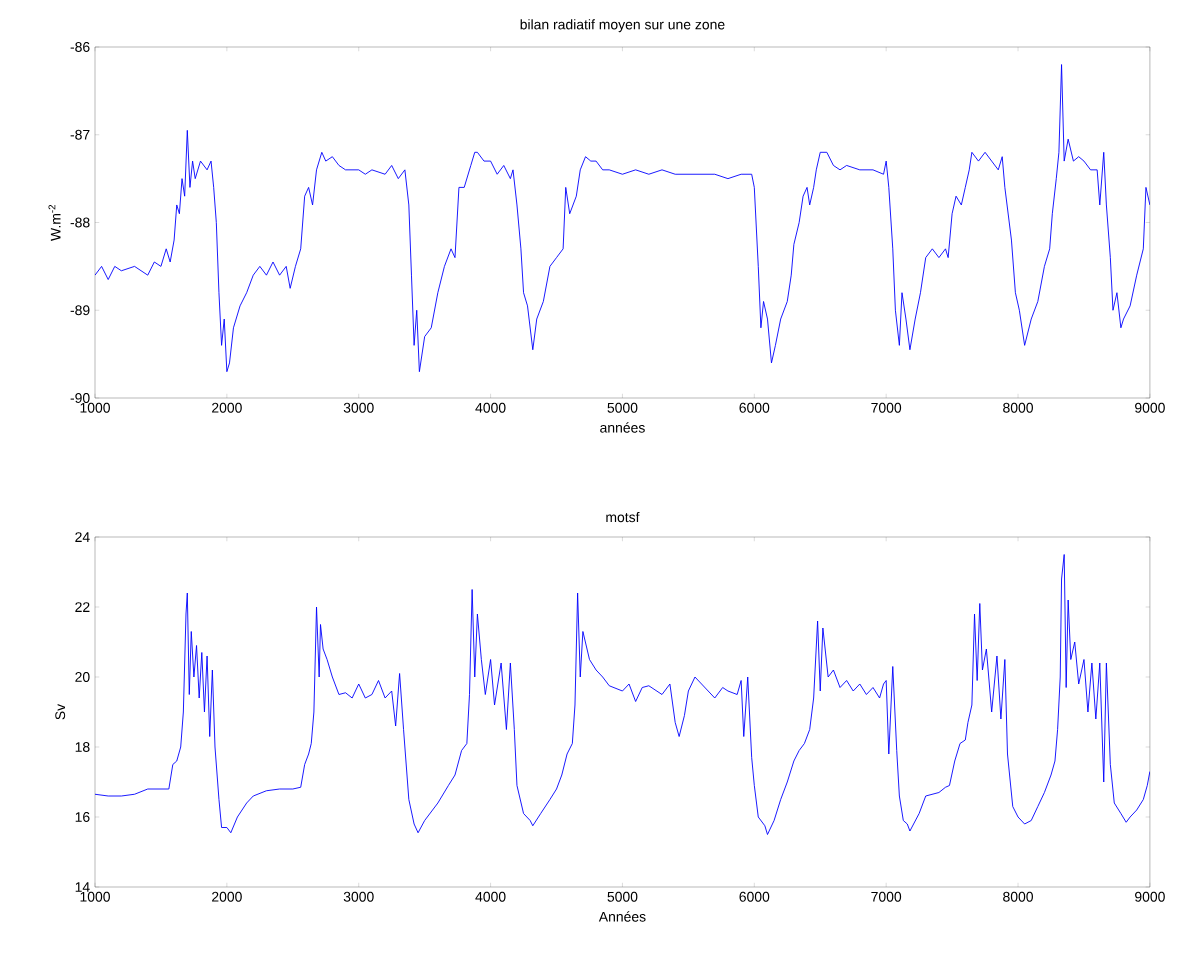 This screenshot has height=963, width=1195. Describe the element at coordinates (80, 47) in the screenshot. I see `y-tick-label: -86` at that location.